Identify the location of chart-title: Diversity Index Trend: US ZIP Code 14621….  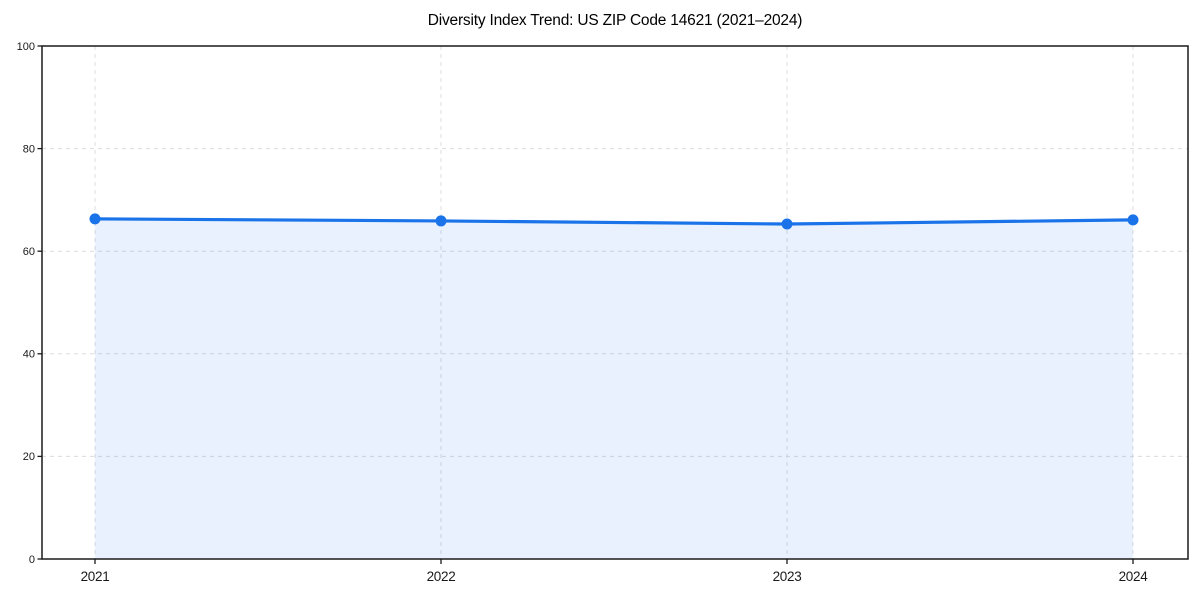
(615, 20).